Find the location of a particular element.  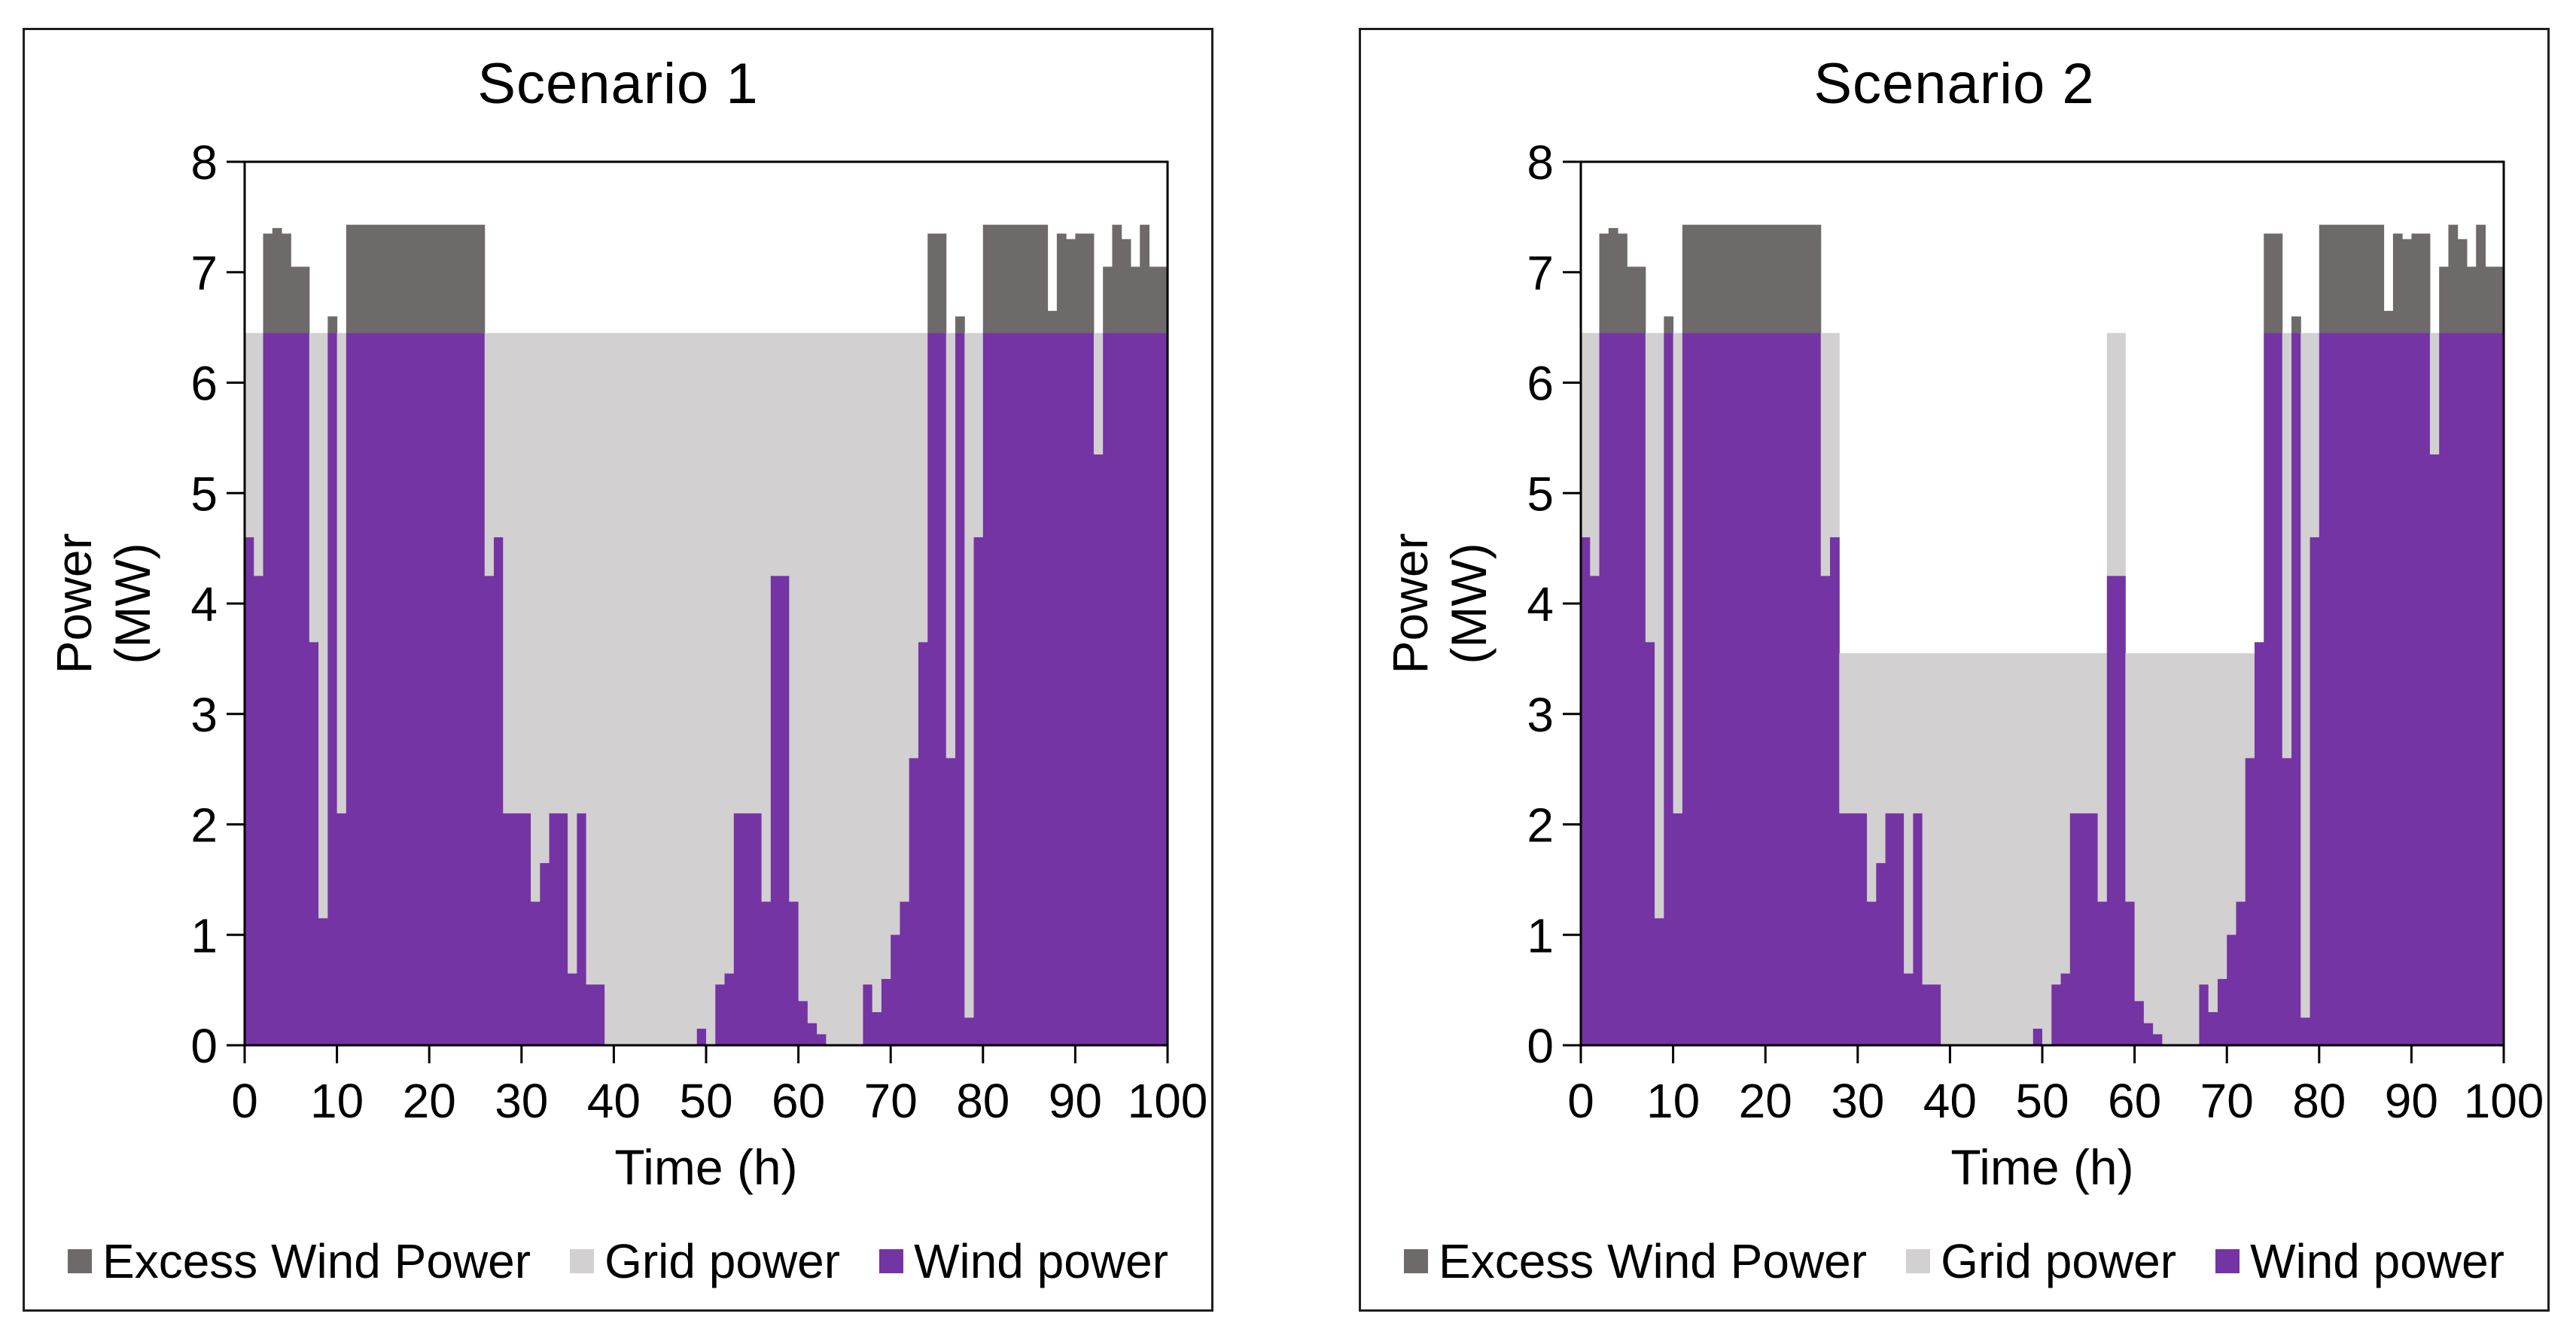

chart-title: Scenario 1 is located at coordinates (618, 84).